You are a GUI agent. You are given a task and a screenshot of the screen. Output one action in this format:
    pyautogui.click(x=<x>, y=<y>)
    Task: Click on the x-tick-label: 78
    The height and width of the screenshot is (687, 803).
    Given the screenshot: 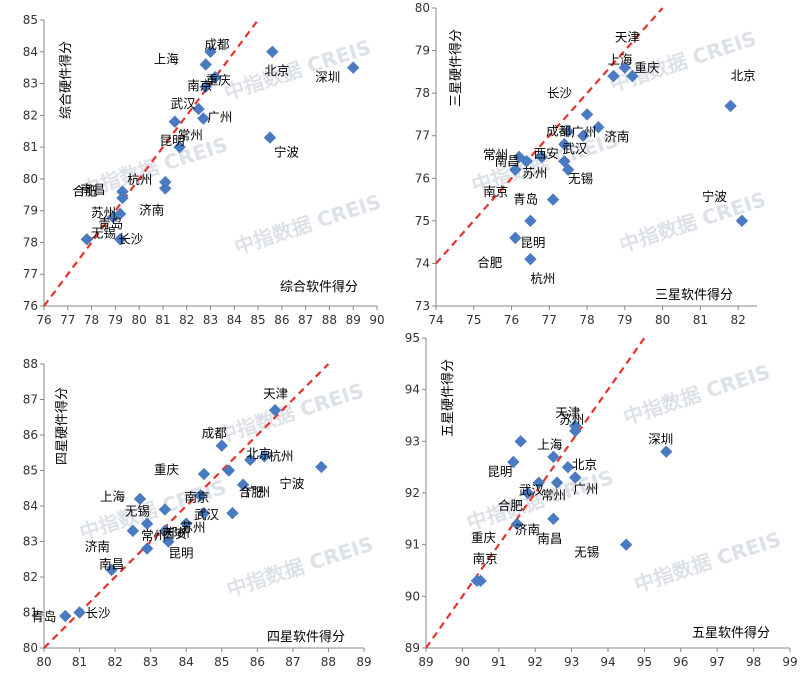 What is the action you would take?
    pyautogui.click(x=91, y=320)
    